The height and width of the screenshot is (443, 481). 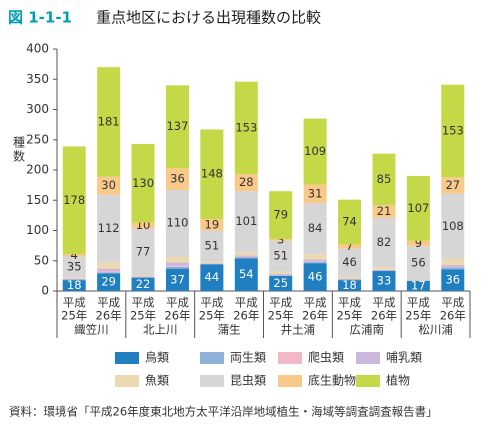 What do you see at coordinates (157, 381) in the screenshot?
I see `legend-label: 魚類` at bounding box center [157, 381].